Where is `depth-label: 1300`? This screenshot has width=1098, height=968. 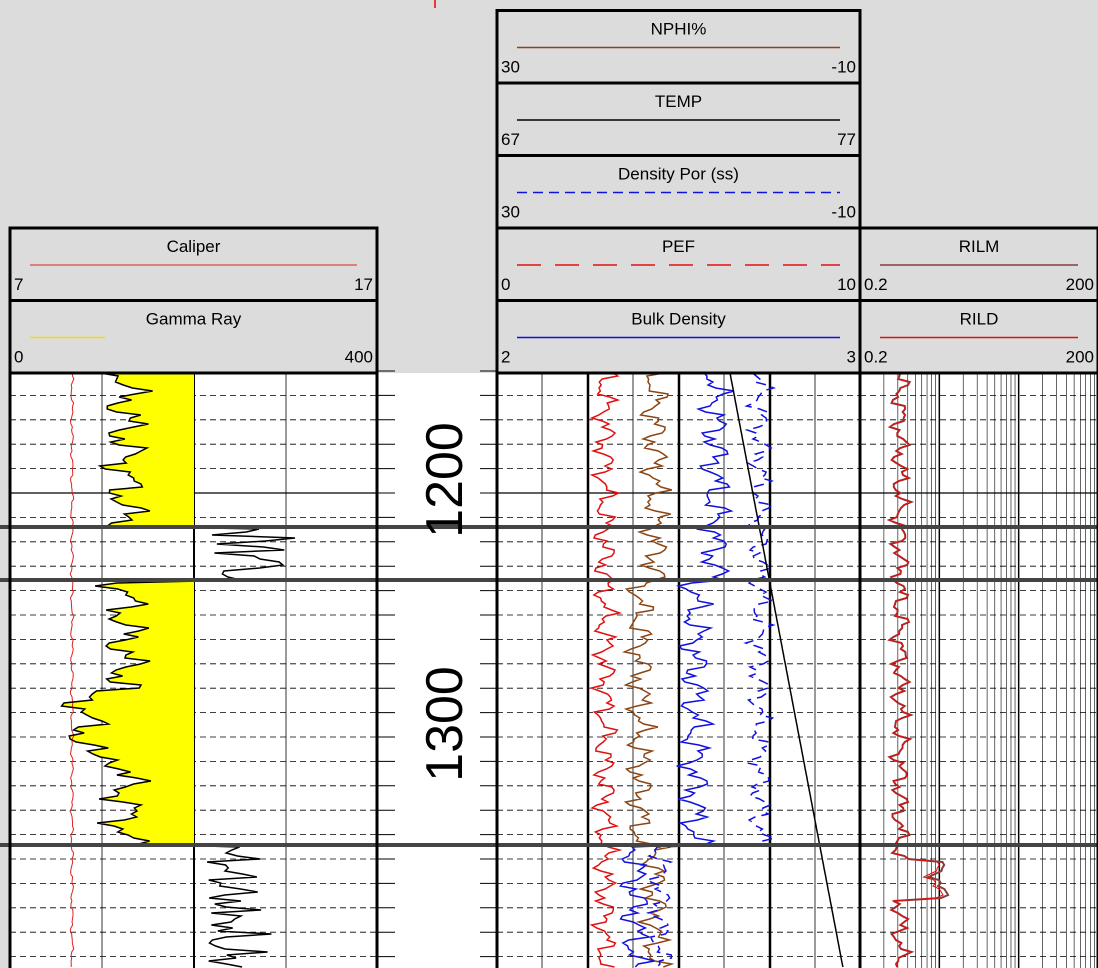
depth-label: 1300 is located at coordinates (445, 724).